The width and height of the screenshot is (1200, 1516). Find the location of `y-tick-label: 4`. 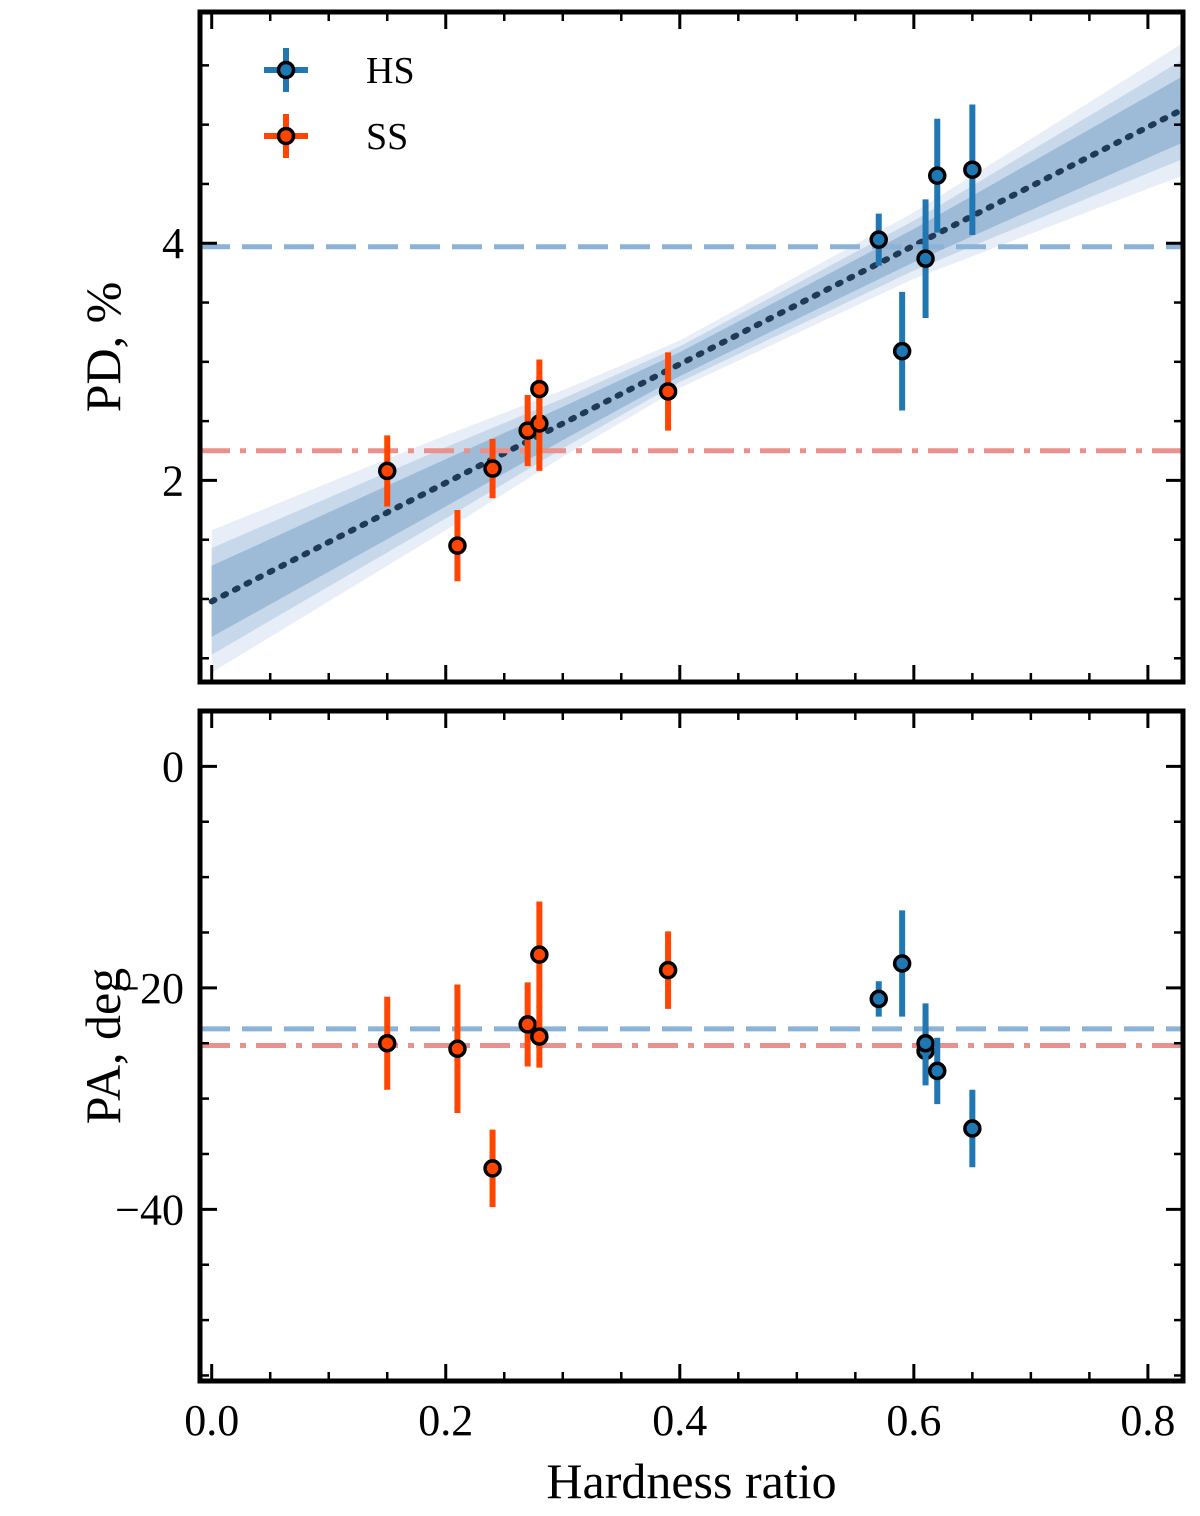

y-tick-label: 4 is located at coordinates (173, 243).